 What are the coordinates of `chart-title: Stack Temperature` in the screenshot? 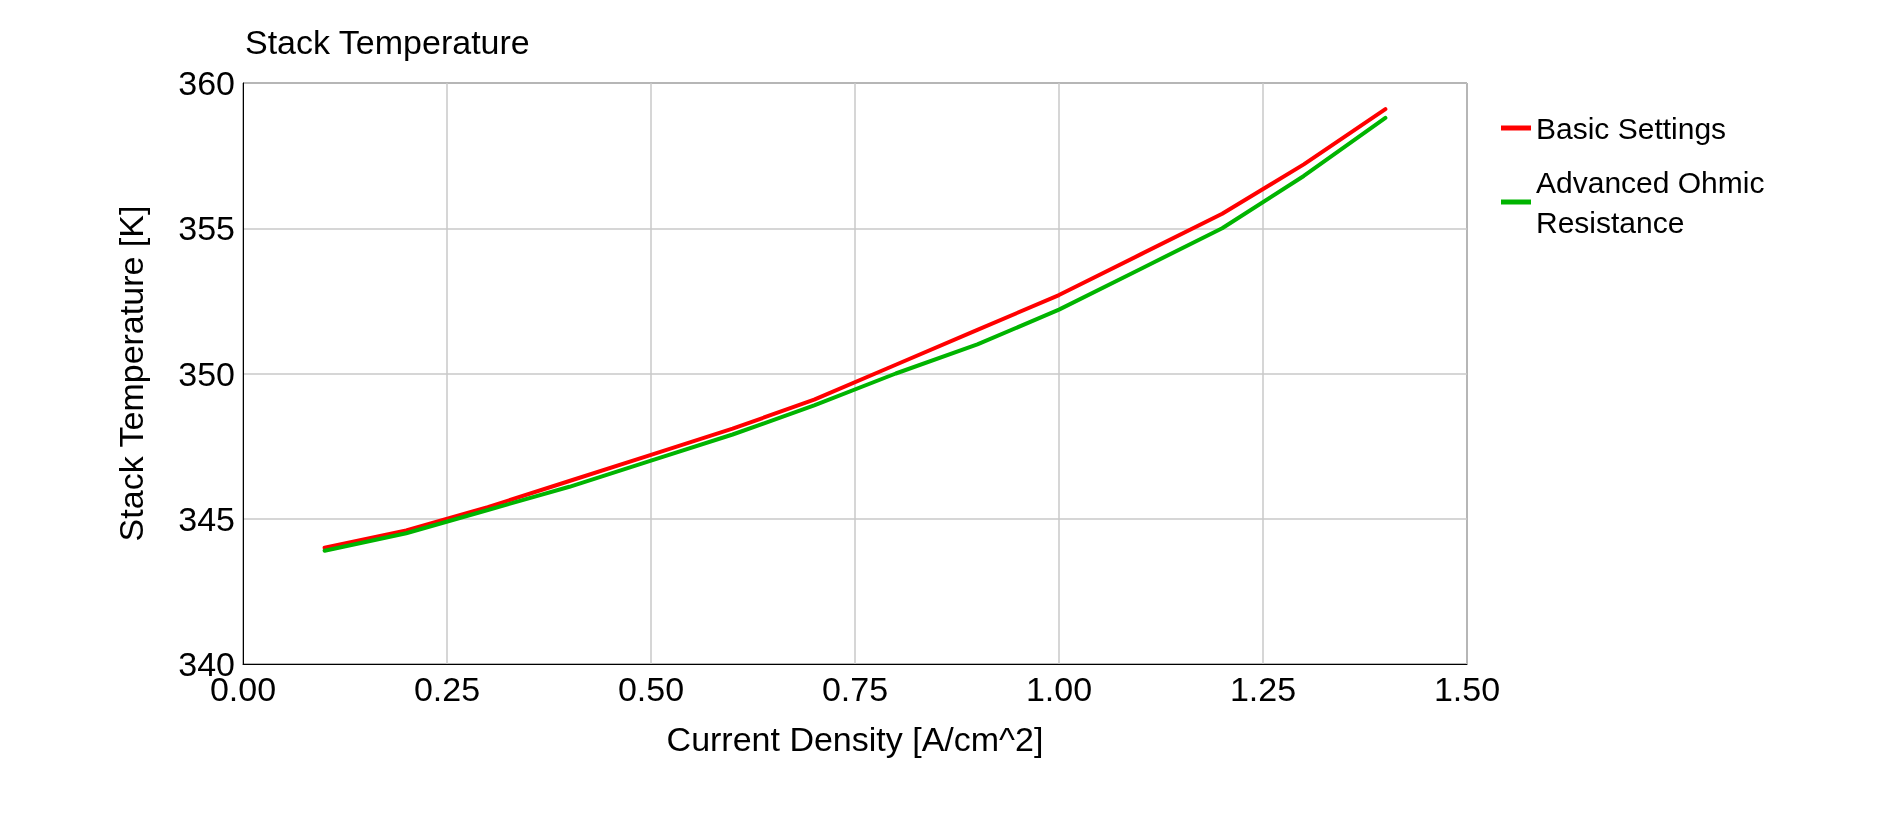 It's located at (387, 42).